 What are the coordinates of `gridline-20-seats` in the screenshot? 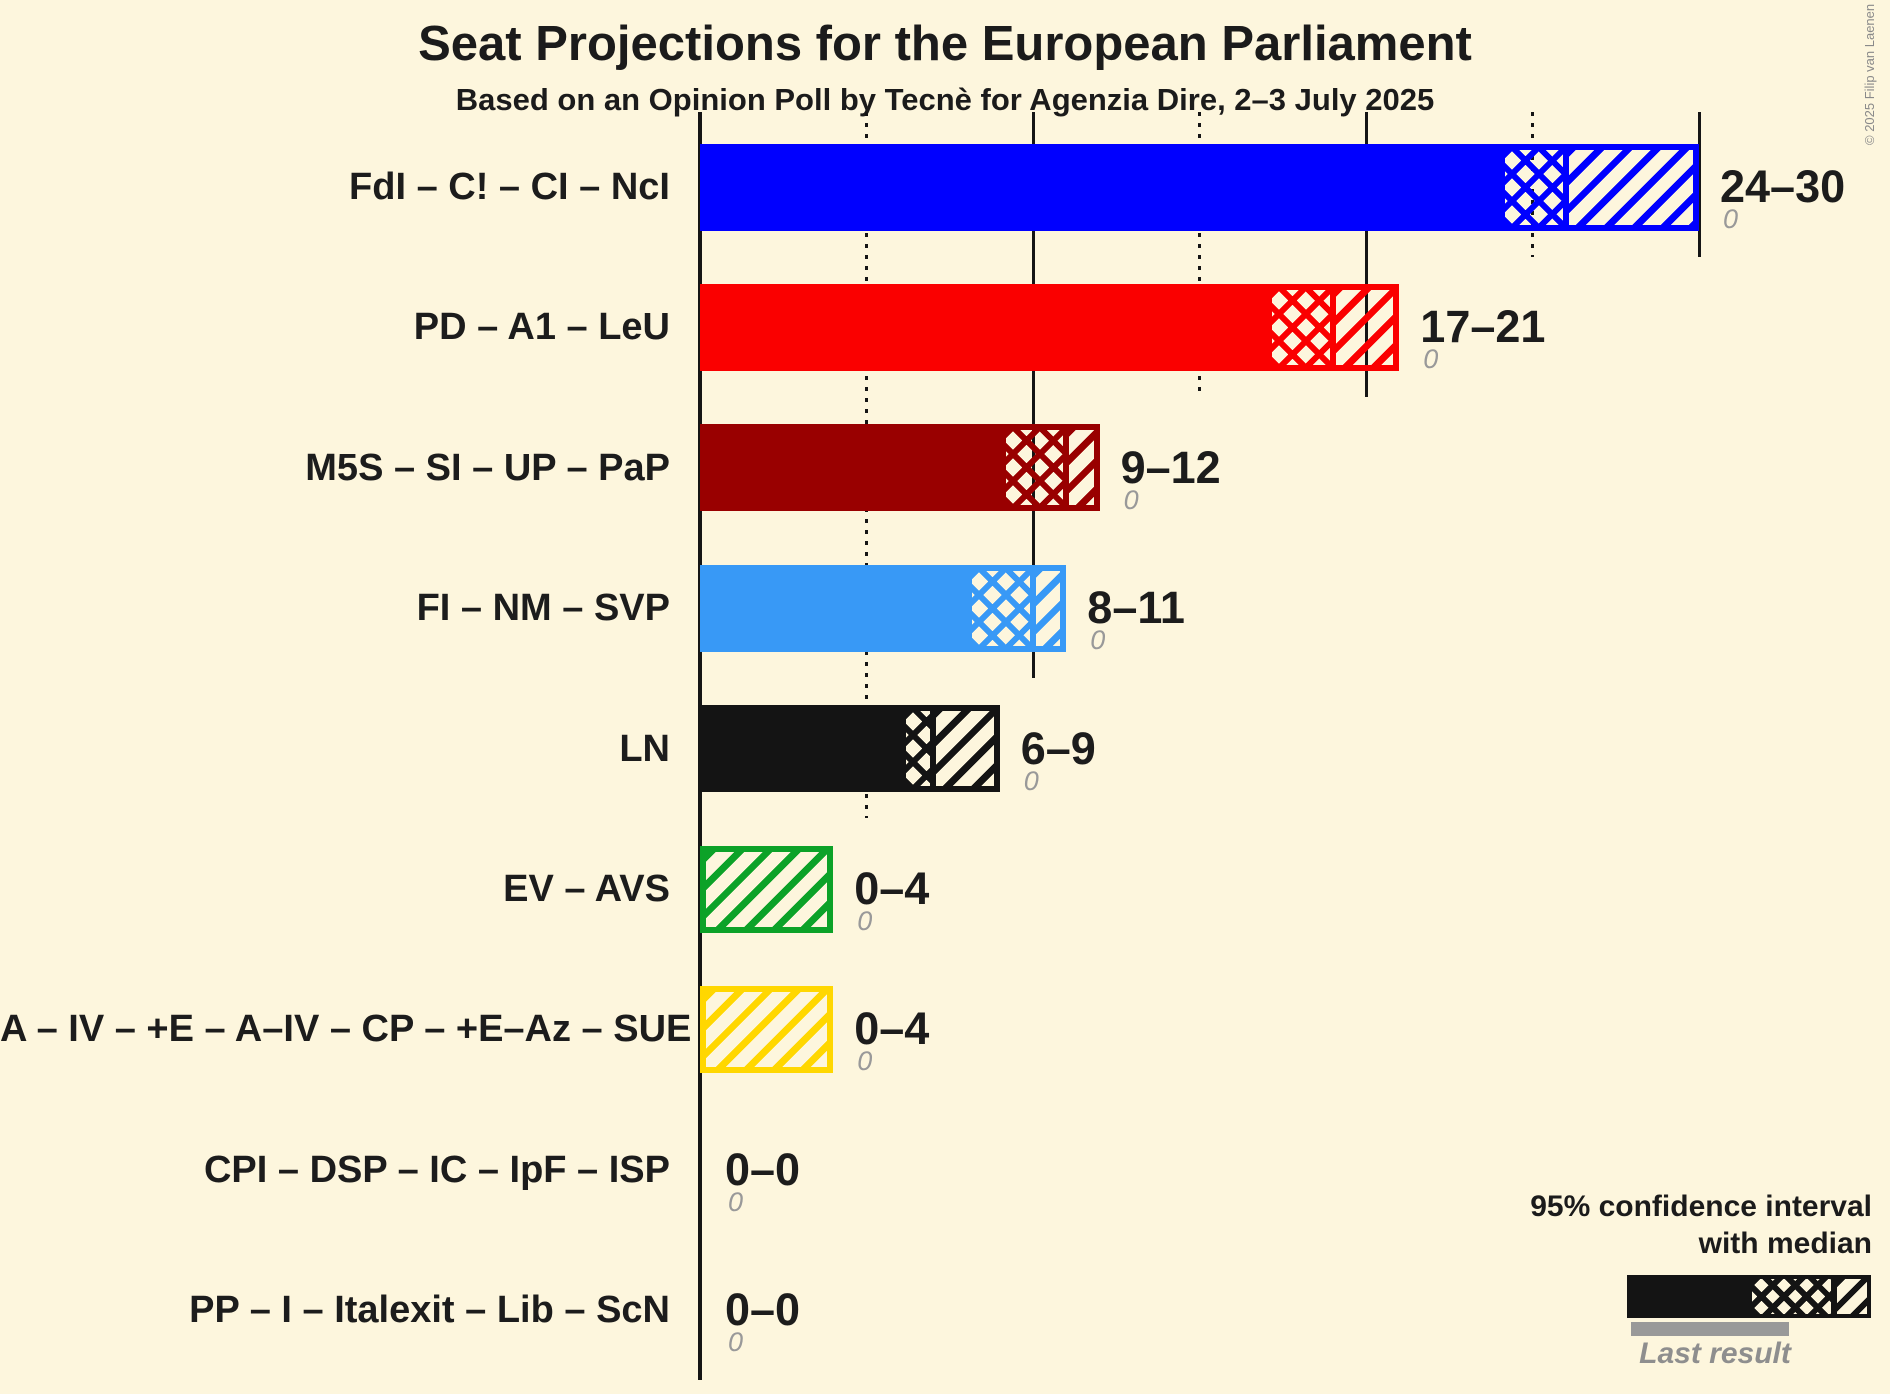 It's located at (1366, 254).